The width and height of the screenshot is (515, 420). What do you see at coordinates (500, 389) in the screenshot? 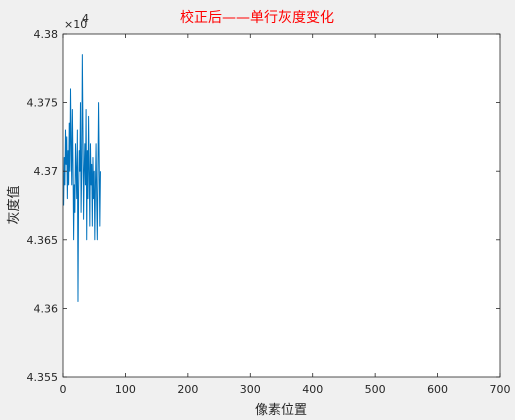
I see `x-tick-label: 700` at bounding box center [500, 389].